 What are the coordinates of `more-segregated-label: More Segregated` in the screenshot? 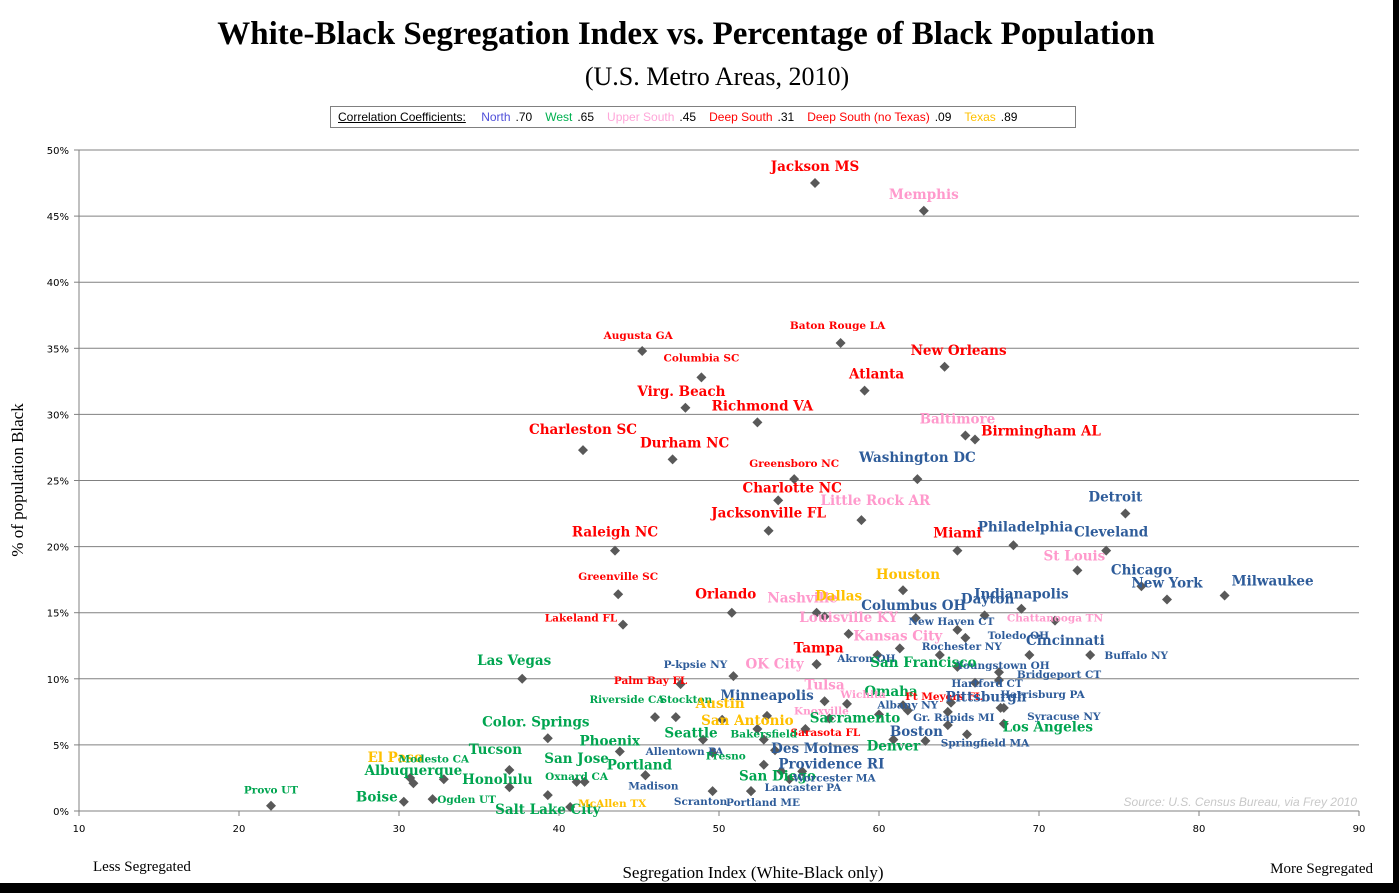 It's located at (1321, 869).